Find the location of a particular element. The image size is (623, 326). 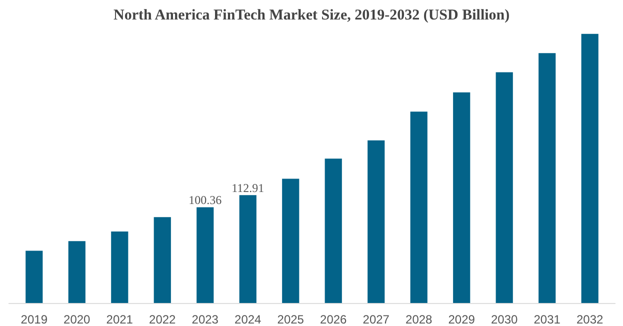

x-tick-label: 2020 is located at coordinates (77, 319).